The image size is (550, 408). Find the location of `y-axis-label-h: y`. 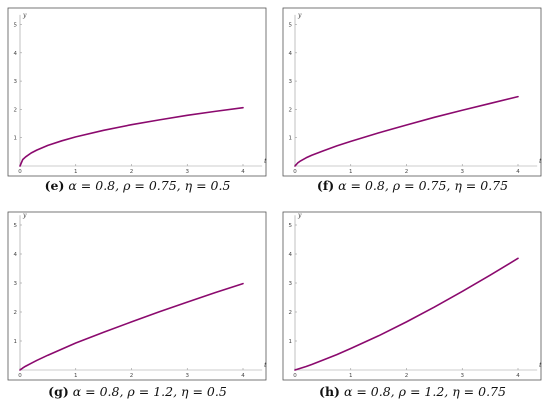

y-axis-label-h: y is located at coordinates (299, 215).